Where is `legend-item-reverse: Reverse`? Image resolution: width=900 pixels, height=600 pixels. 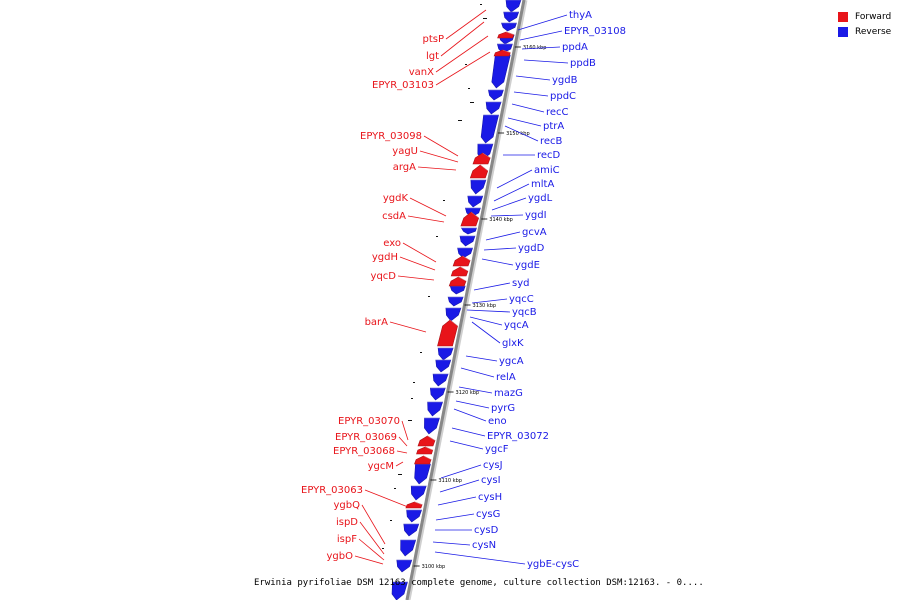 legend-item-reverse: Reverse is located at coordinates (864, 31).